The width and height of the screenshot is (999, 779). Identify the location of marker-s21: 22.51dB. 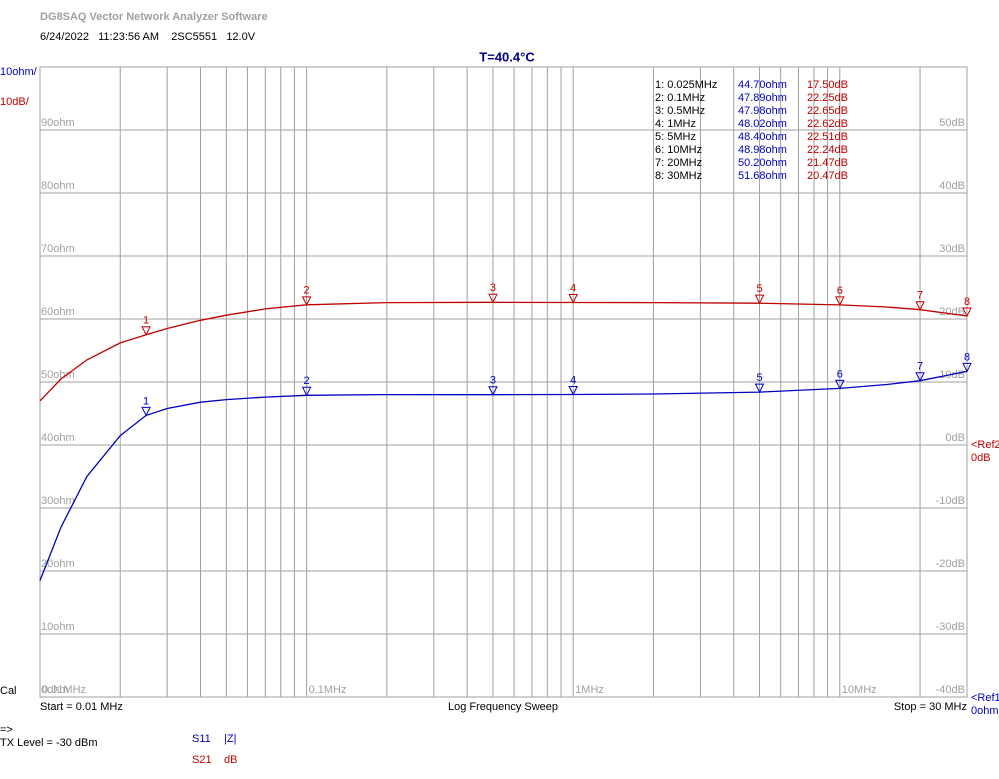
(827, 137).